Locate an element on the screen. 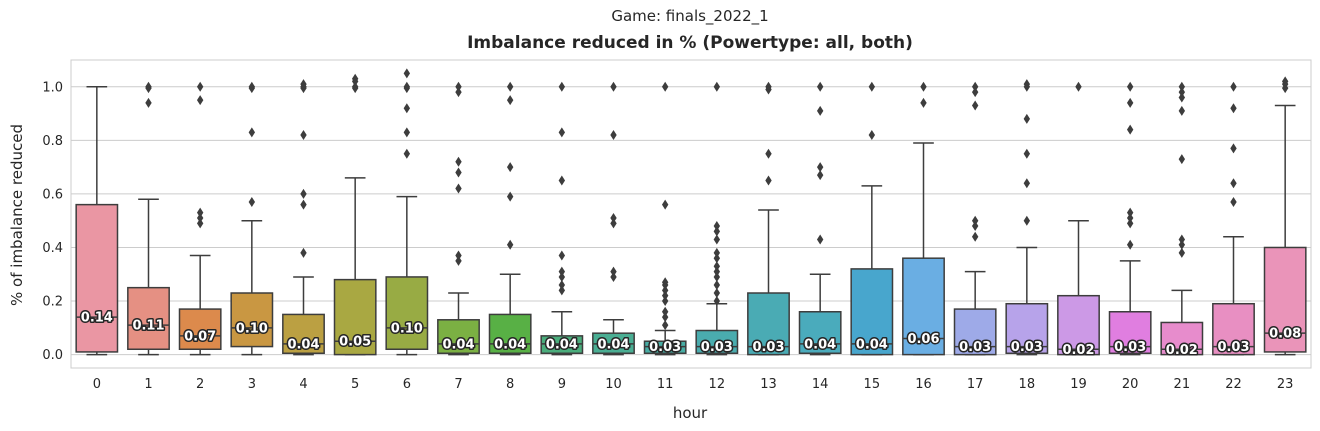  x-tick-label: 14 is located at coordinates (820, 384).